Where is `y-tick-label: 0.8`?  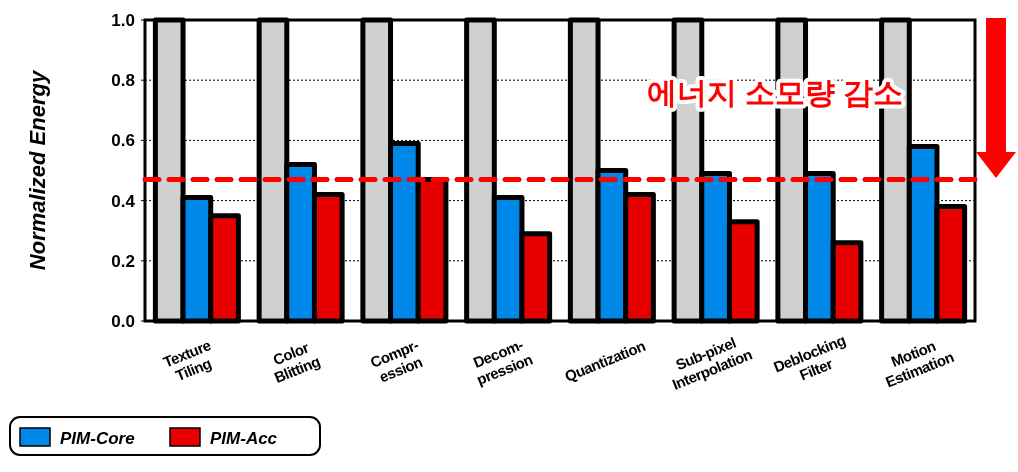
y-tick-label: 0.8 is located at coordinates (123, 81).